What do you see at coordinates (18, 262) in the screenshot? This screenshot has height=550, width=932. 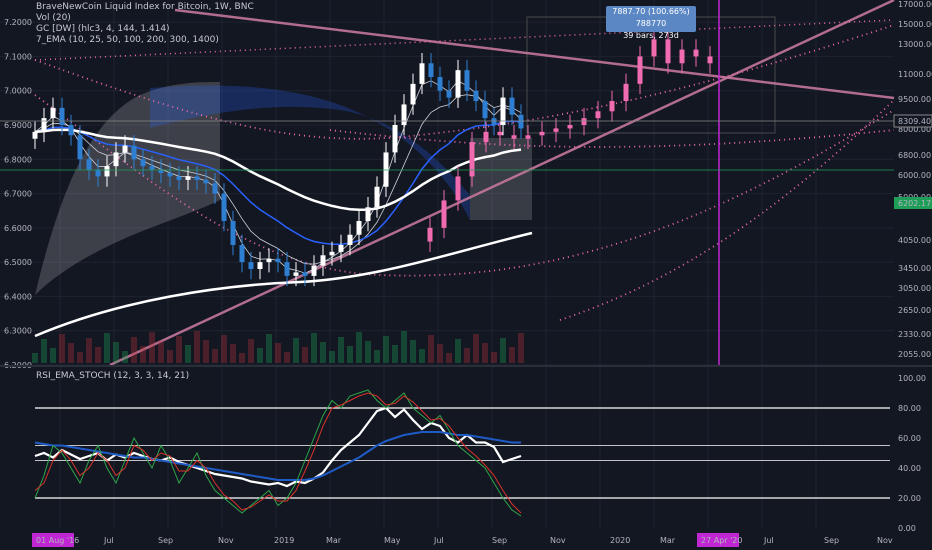 I see `left-axis-tick: 6.5000` at bounding box center [18, 262].